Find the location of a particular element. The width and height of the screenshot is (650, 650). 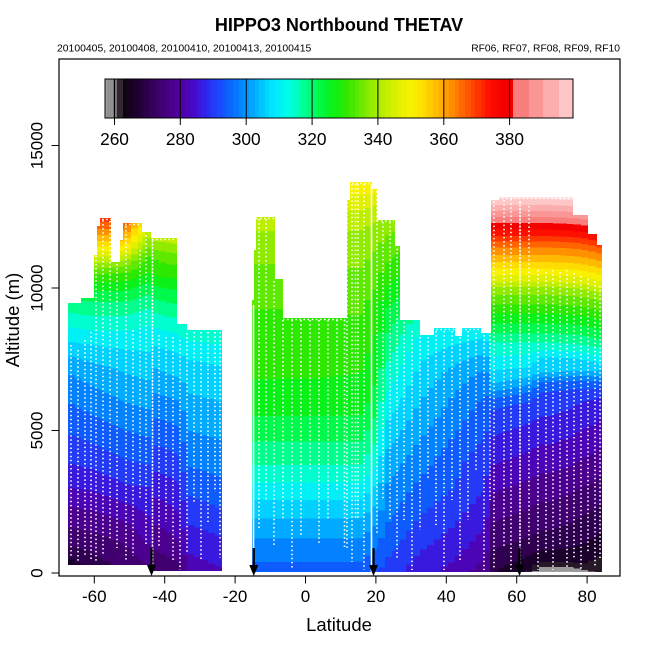

svg-text: -20 is located at coordinates (235, 596).